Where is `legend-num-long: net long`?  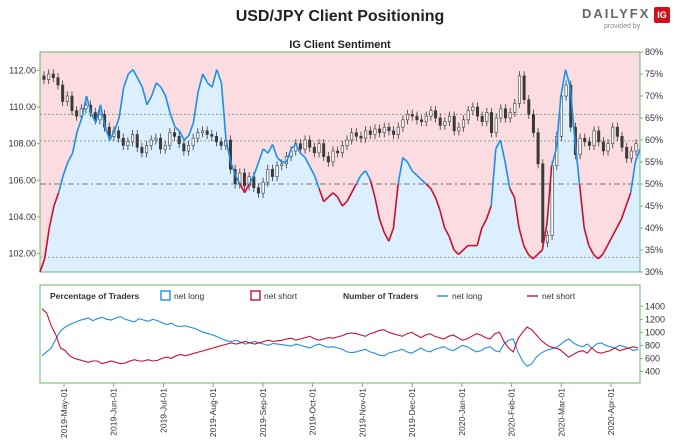
legend-num-long: net long is located at coordinates (467, 296).